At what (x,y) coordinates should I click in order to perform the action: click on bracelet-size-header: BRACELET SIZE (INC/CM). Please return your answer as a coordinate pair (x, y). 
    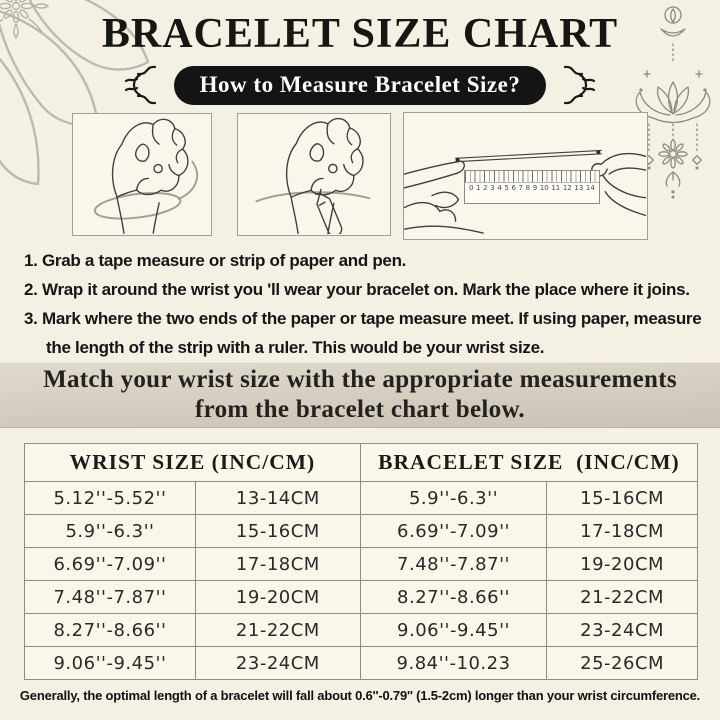
    Looking at the image, I should click on (529, 462).